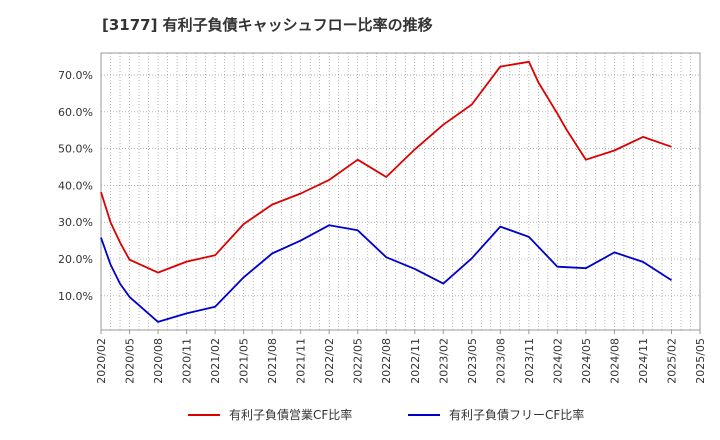 The image size is (720, 440). Describe the element at coordinates (158, 361) in the screenshot. I see `x-tick-label: 2020/08` at that location.